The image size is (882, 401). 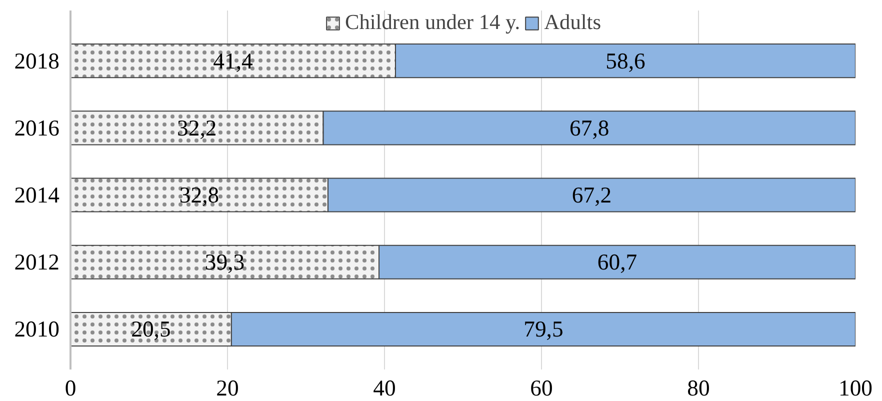 I want to click on legend-label: Adults, so click(x=573, y=22).